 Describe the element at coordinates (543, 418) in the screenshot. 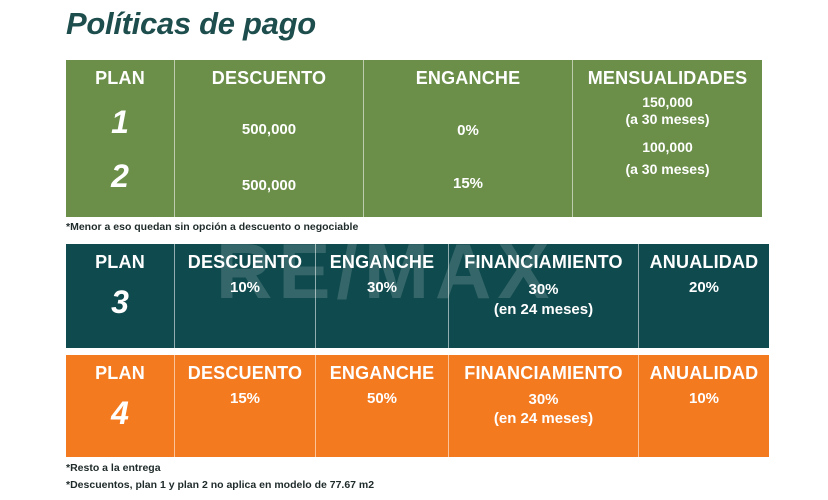

I see `plan-4-financiamiento-note: (en 24 meses)` at that location.